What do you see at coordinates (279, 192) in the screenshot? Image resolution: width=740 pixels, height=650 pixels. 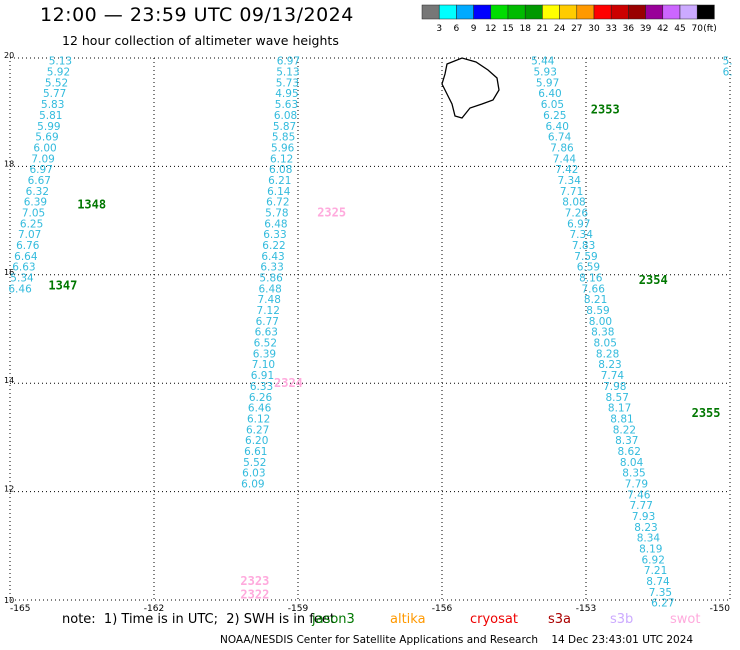 I see `wave-height-point: 6.14` at bounding box center [279, 192].